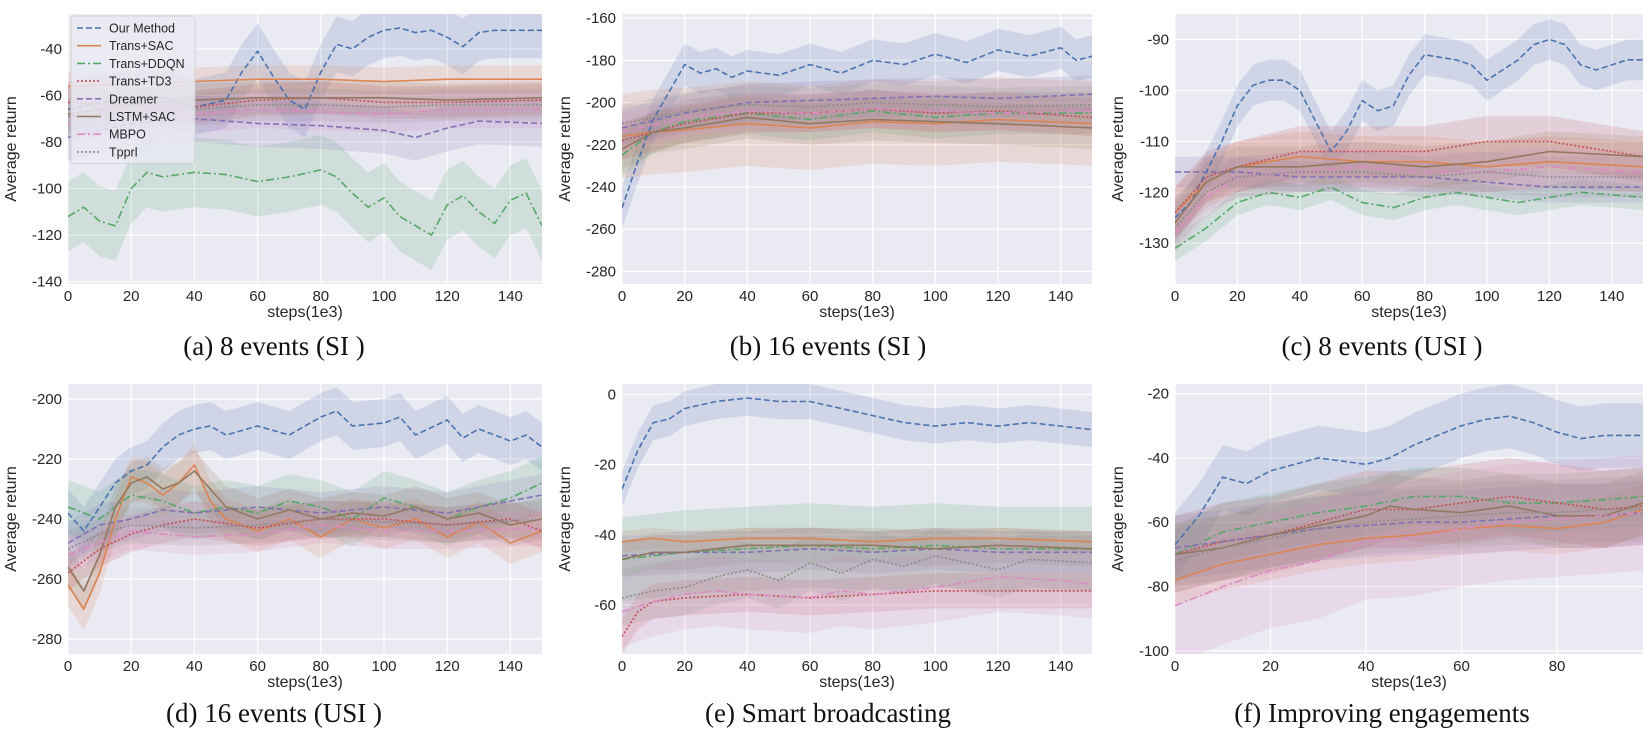 This screenshot has height=736, width=1648. Describe the element at coordinates (147, 64) in the screenshot. I see `legend-label: Trans+DDQN` at that location.